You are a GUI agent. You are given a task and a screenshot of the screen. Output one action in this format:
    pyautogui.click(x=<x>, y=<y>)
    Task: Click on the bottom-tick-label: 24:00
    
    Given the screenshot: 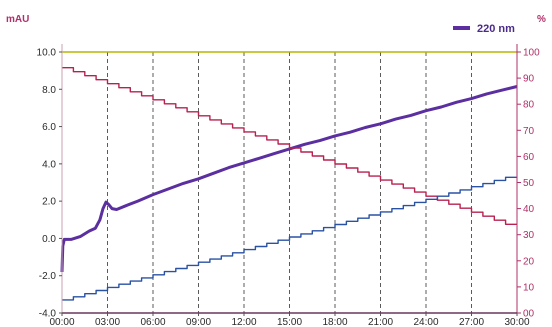 What is the action you would take?
    pyautogui.click(x=425, y=322)
    